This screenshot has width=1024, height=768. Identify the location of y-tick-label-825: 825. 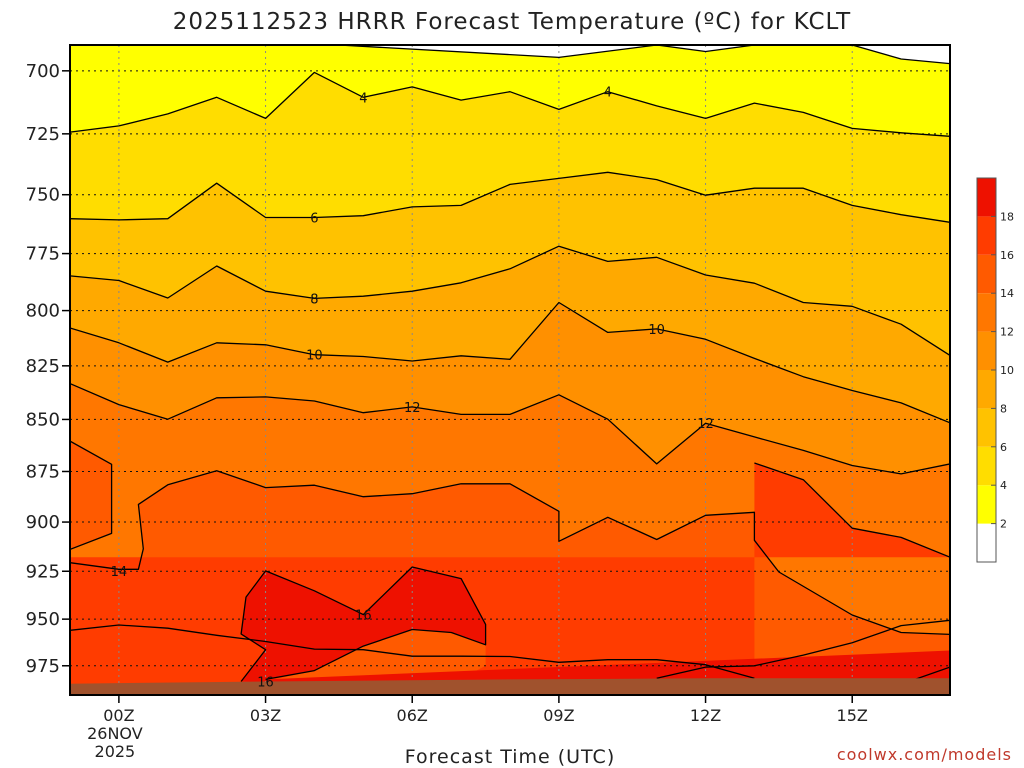
(43, 366).